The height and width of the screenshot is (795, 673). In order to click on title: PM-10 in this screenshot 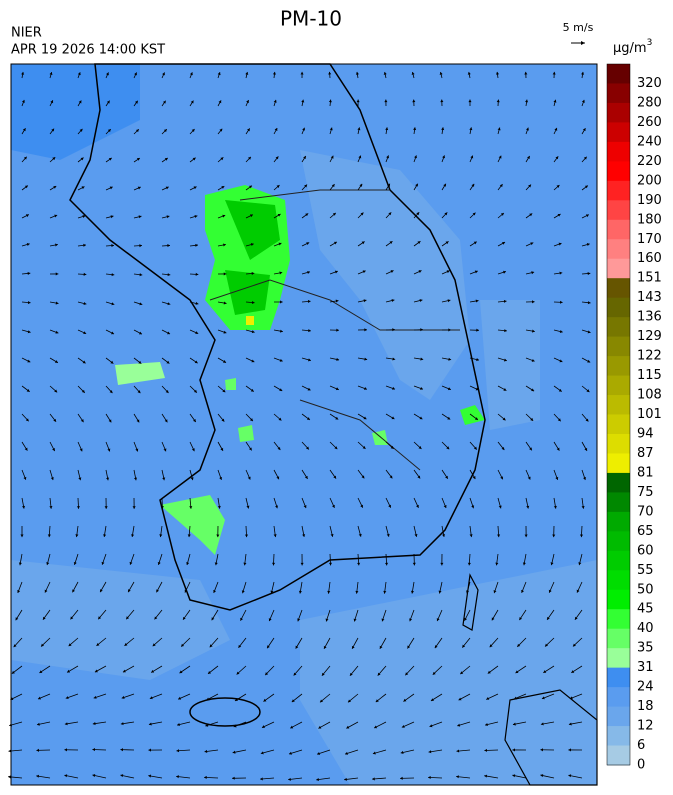, I will do `click(311, 19)`.